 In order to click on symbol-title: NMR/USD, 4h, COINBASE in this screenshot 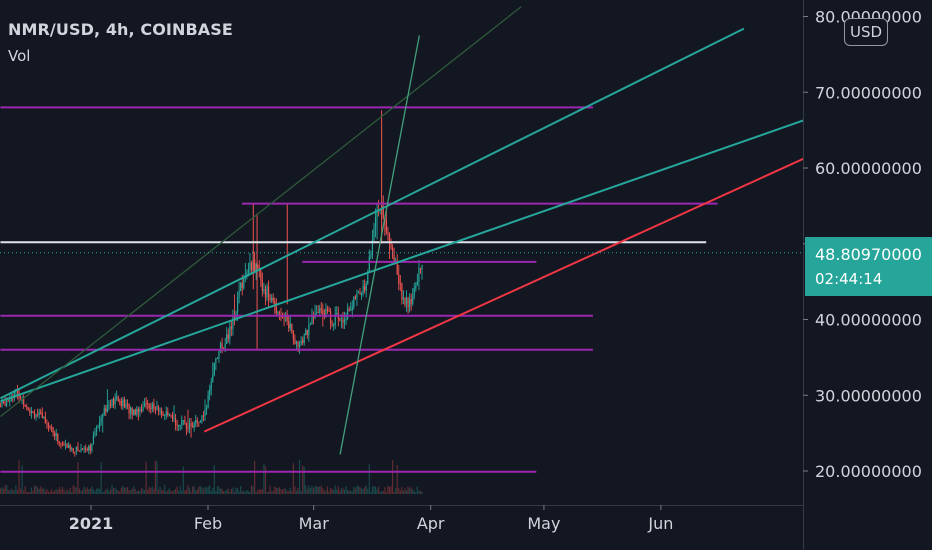, I will do `click(120, 29)`.